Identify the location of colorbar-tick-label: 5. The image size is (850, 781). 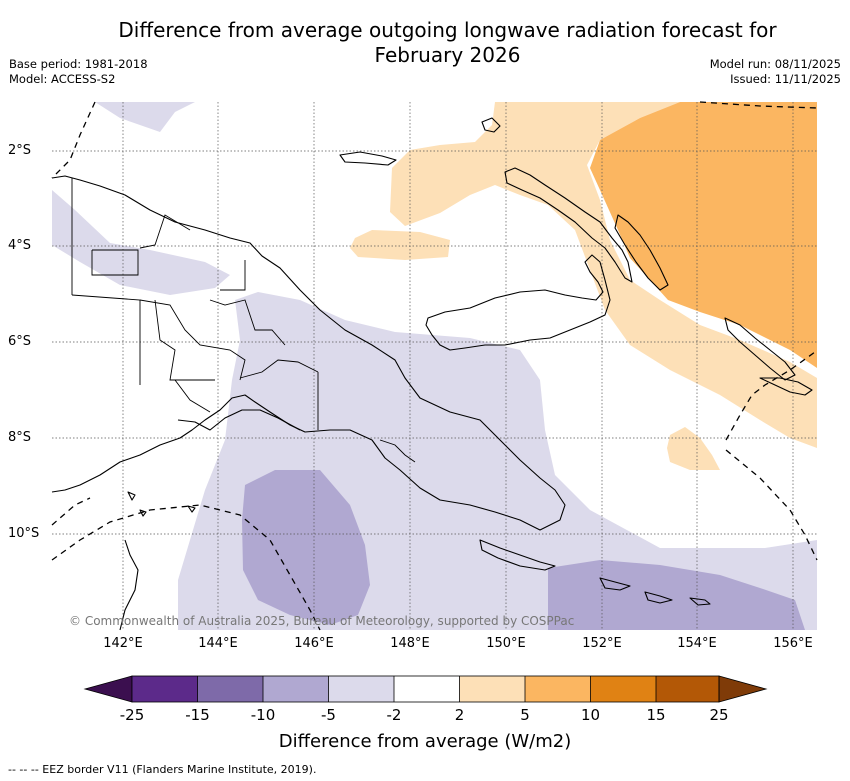
(525, 715).